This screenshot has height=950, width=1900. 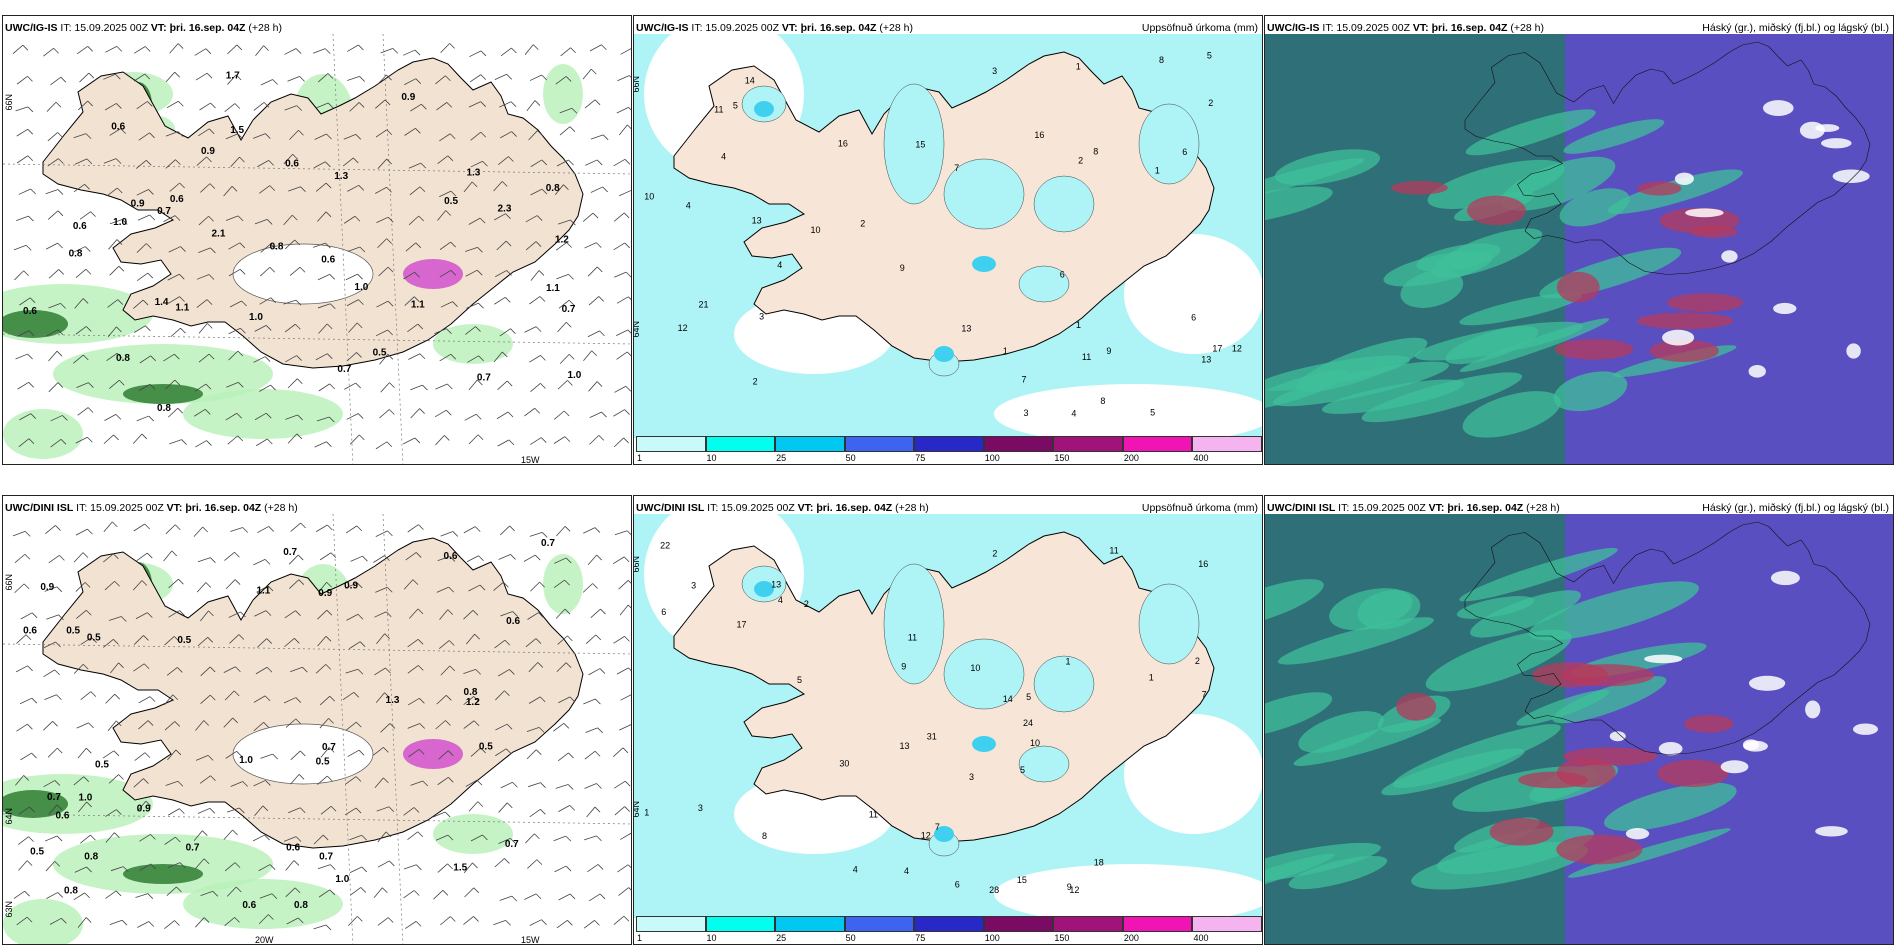 I want to click on precip-cells, so click(x=970, y=230).